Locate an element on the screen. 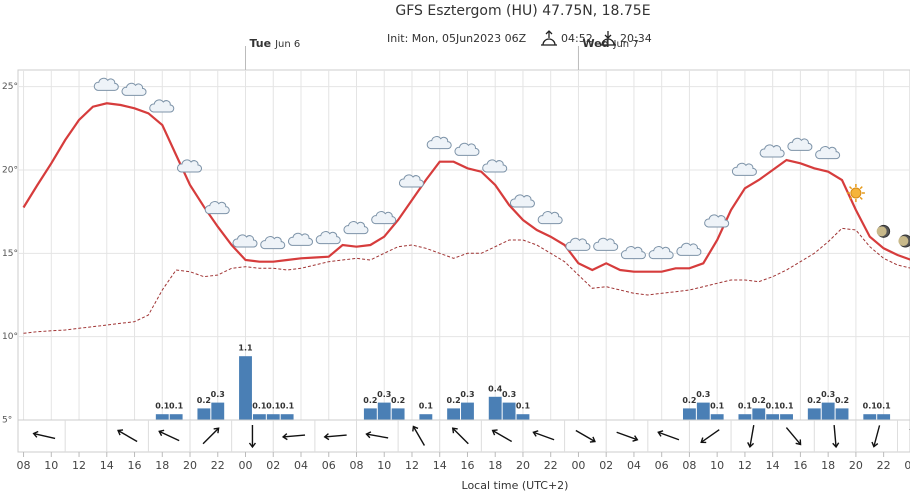 The height and width of the screenshot is (499, 910). x-axis-title: Local time (UTC+2) is located at coordinates (515, 485).